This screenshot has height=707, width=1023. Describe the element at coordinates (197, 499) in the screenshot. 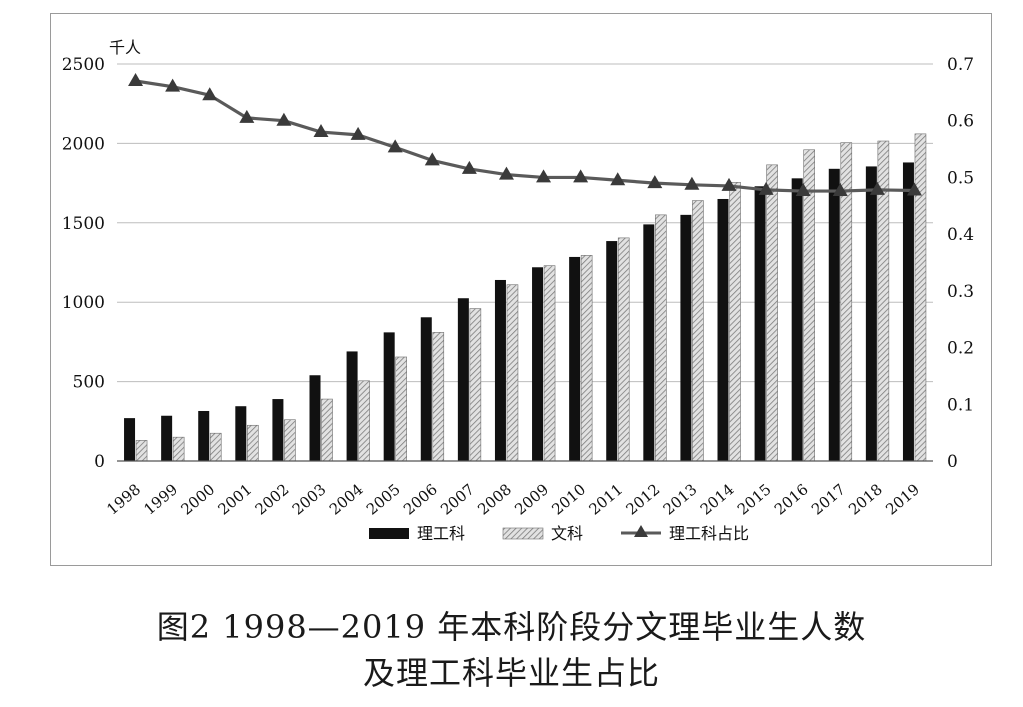

I see `x-tick-label: 2000` at that location.